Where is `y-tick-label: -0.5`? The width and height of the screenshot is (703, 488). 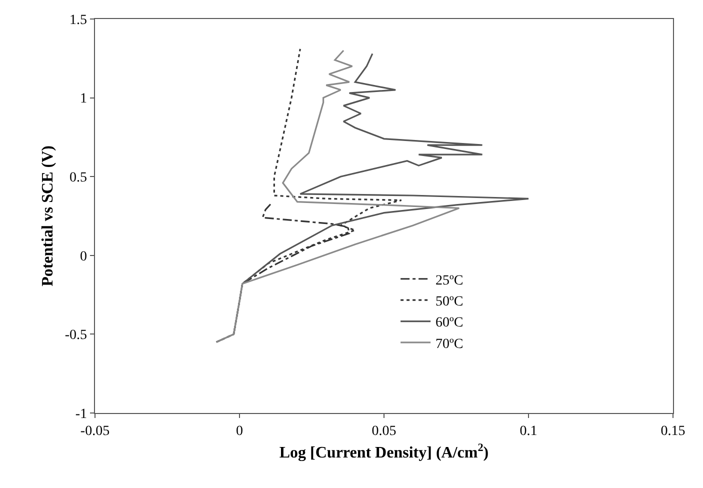
y-tick-label: -0.5 is located at coordinates (76, 336).